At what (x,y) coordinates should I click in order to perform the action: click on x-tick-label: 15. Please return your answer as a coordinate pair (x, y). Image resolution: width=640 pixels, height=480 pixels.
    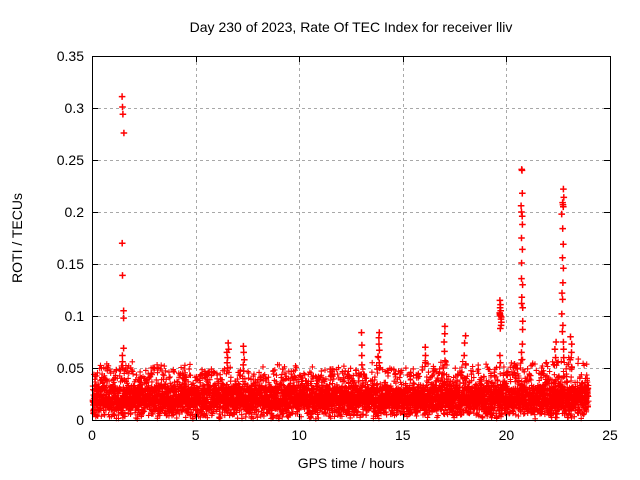
    Looking at the image, I should click on (403, 435).